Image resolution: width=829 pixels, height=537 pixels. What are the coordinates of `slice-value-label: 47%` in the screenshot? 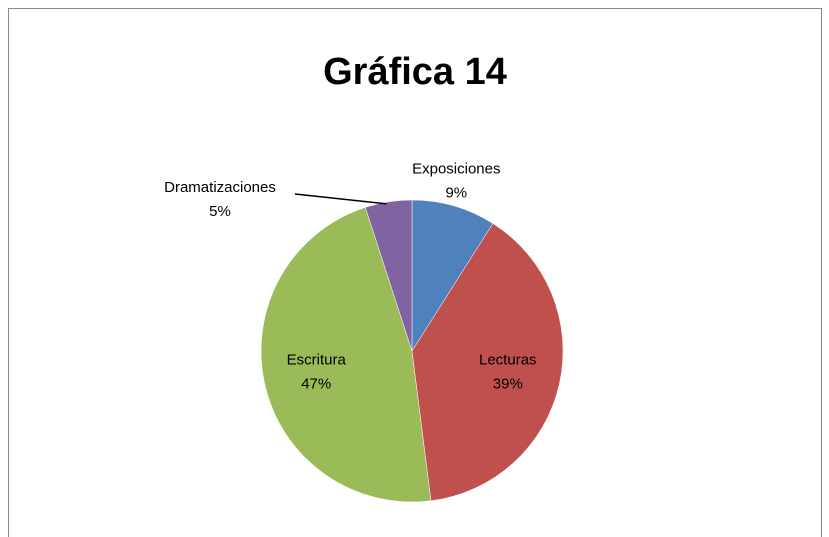 It's located at (316, 383).